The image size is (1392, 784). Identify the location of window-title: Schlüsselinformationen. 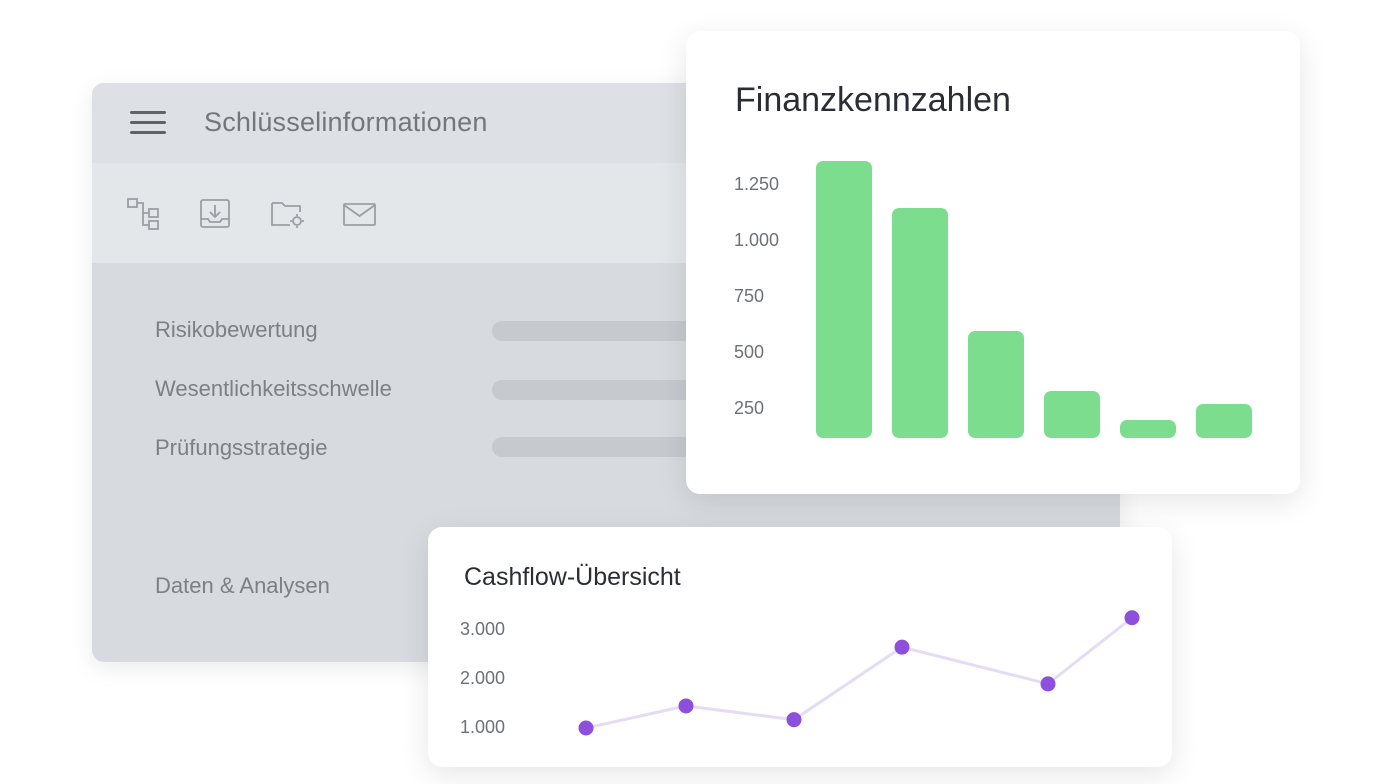
(346, 122).